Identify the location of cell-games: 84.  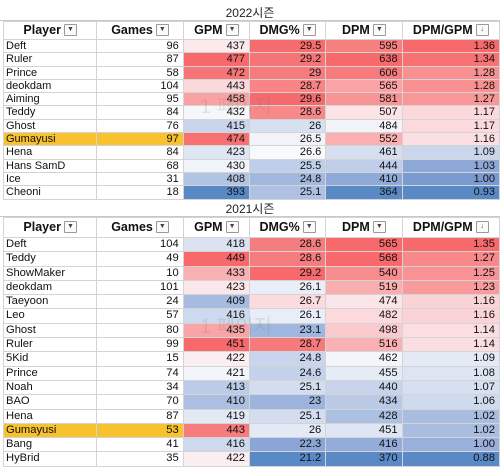
(140, 112).